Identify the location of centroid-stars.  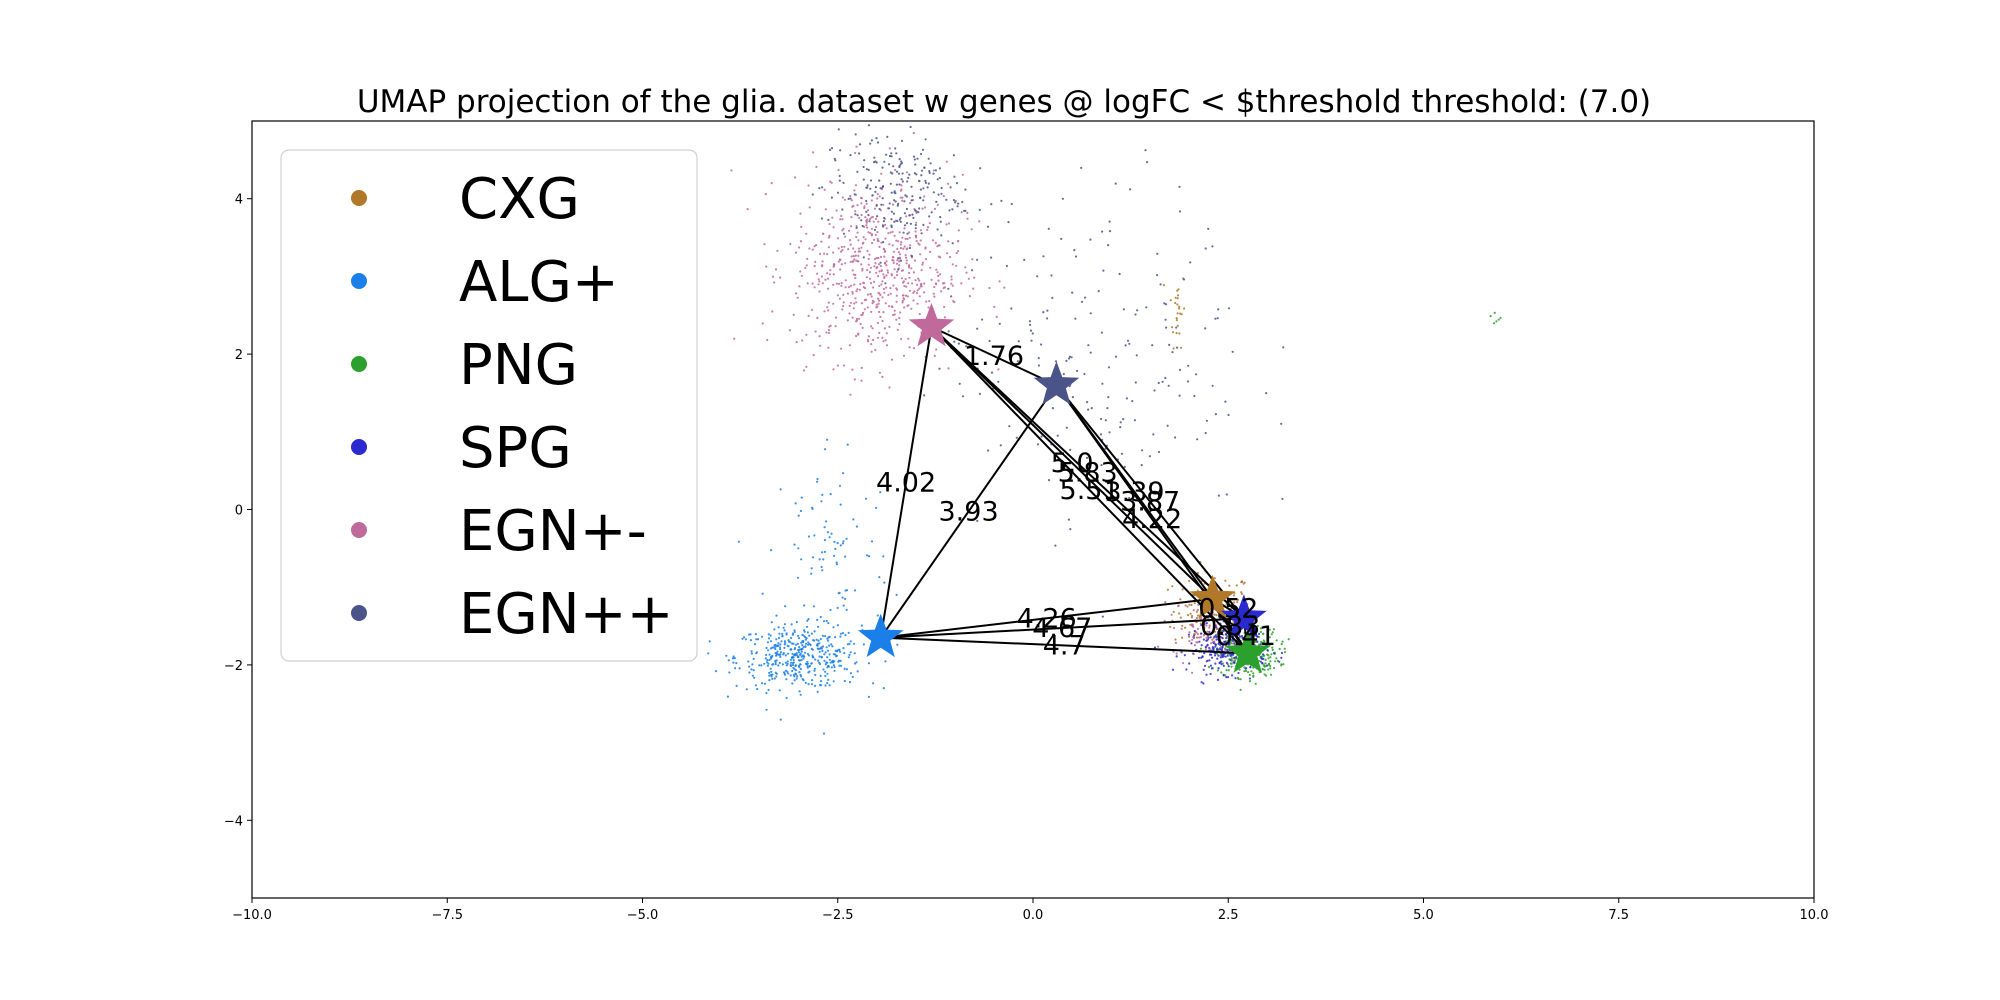
(1064, 487).